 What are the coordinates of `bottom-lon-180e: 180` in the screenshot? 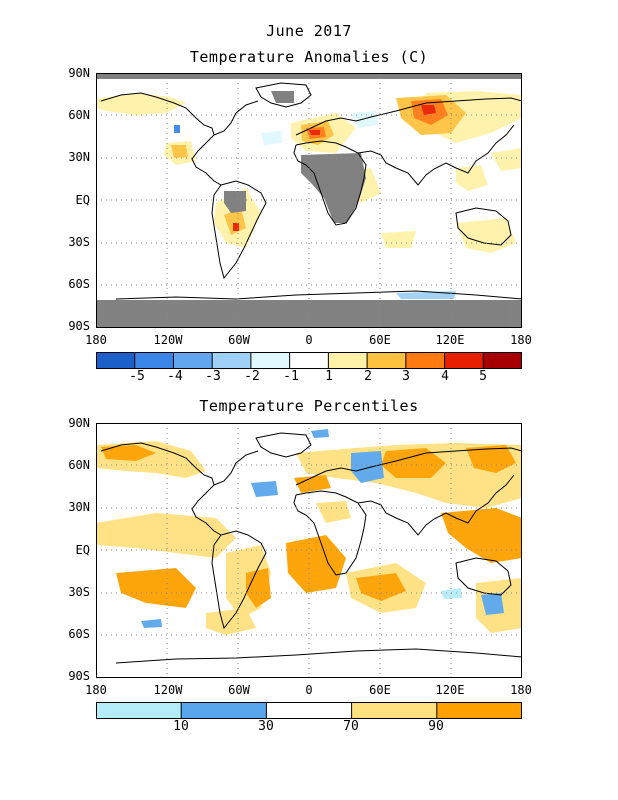 It's located at (521, 690).